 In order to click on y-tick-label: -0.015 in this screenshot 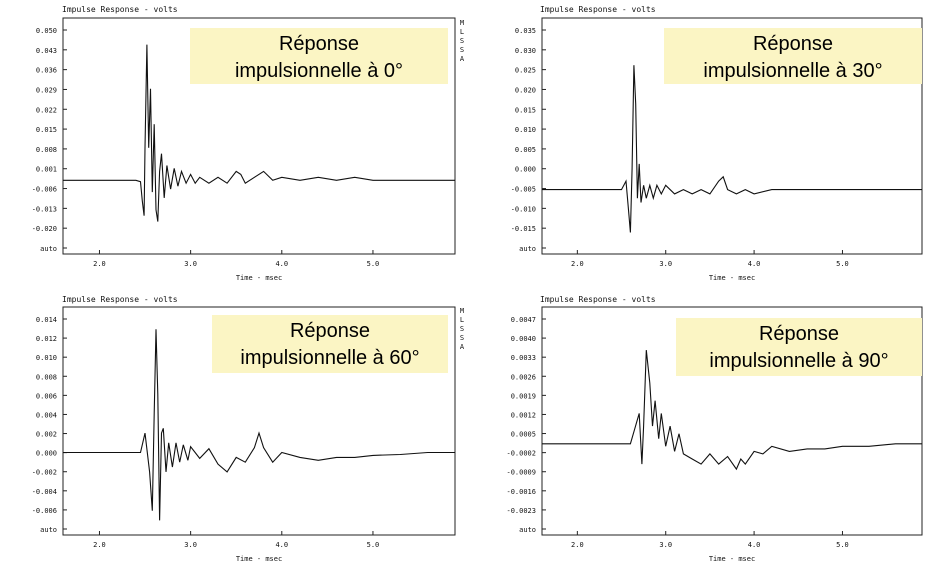, I will do `click(523, 229)`.